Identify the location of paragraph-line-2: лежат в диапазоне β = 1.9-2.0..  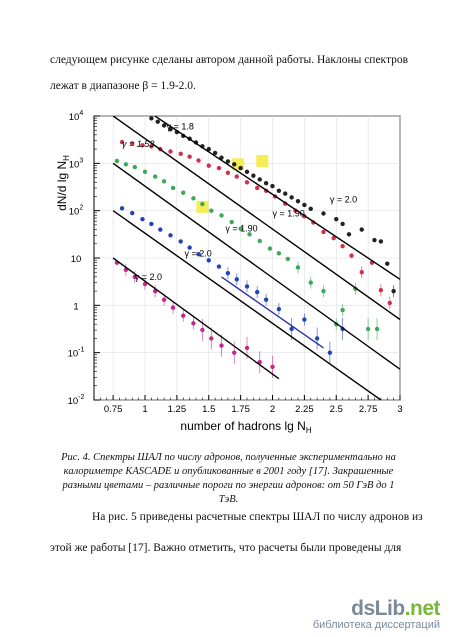
(123, 86).